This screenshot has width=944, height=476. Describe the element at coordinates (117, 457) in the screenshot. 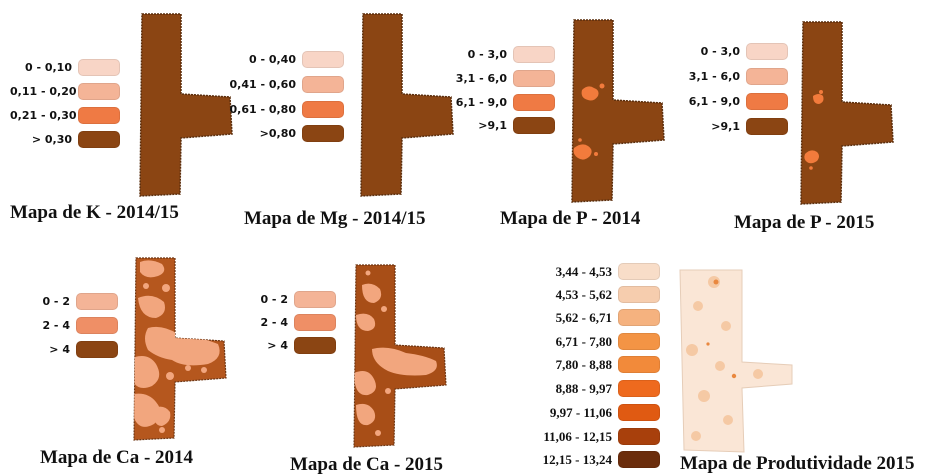

I see `map-caption: Mapa de Ca - 2014` at that location.